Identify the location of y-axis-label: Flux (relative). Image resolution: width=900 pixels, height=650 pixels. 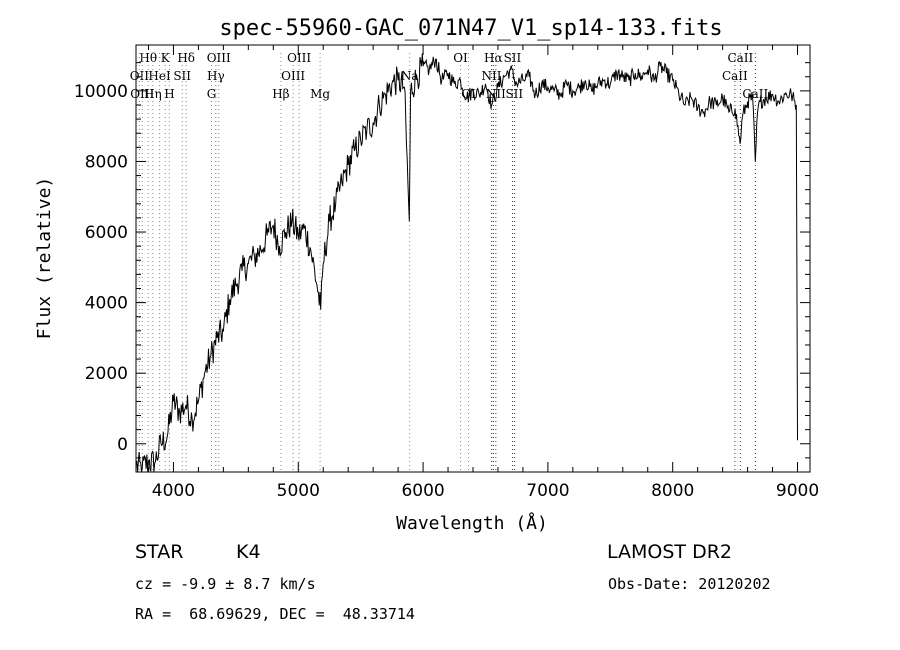
(44, 258).